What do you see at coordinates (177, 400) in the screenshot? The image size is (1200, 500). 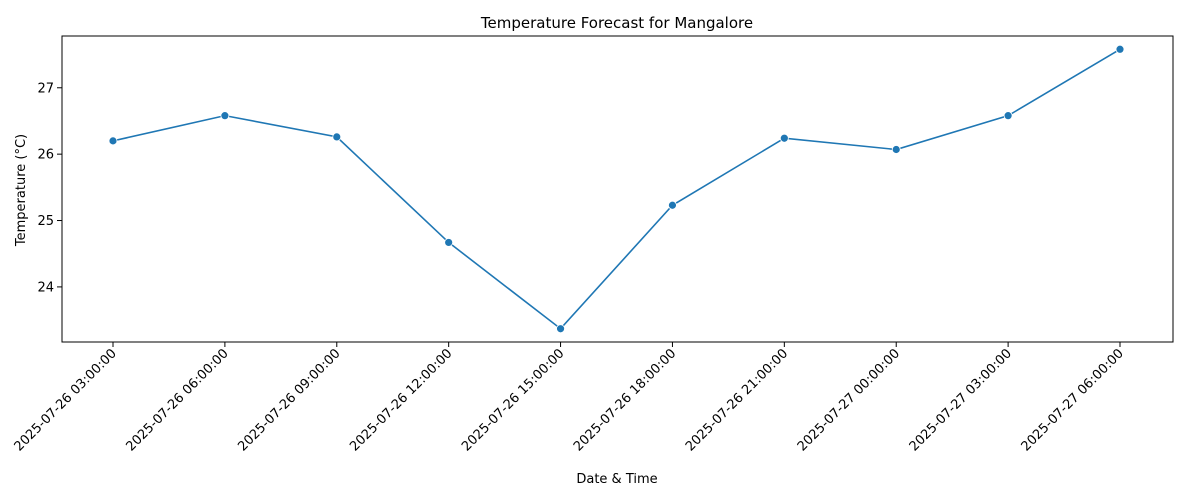 I see `x-tick-label: 2025-07-26 06:00:00` at bounding box center [177, 400].